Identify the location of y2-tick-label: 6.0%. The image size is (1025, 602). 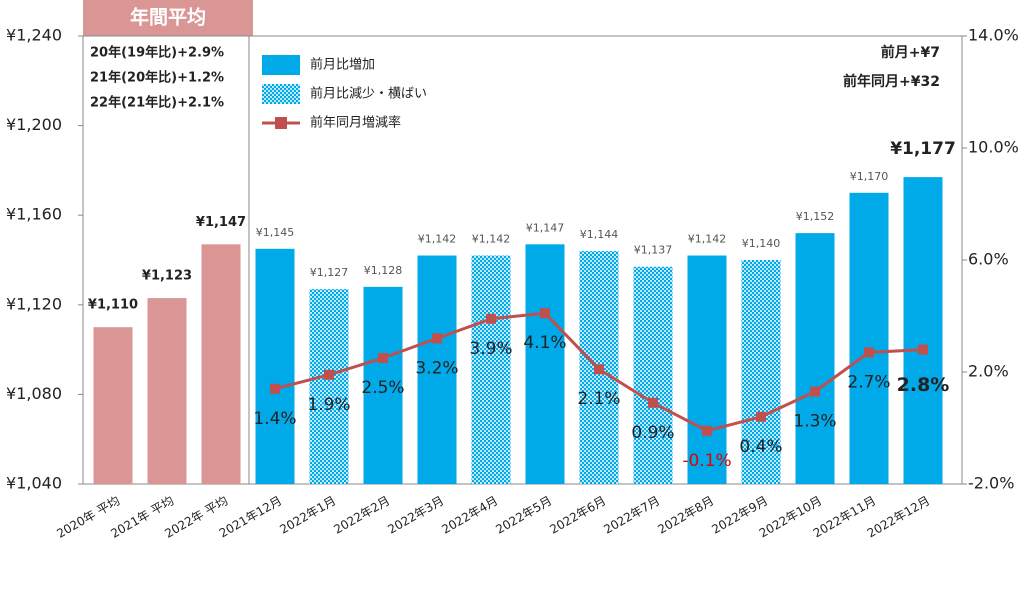
(988, 259).